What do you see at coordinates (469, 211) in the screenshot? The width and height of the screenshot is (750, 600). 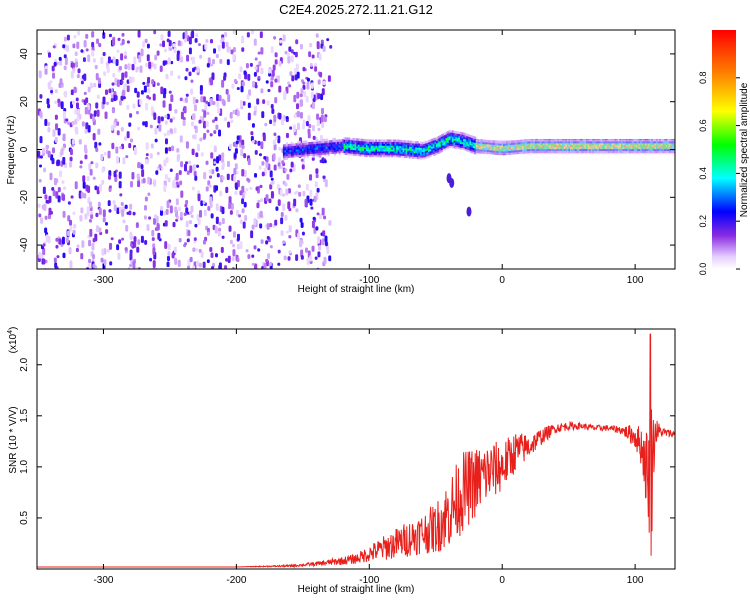 I see `isolated-blob` at bounding box center [469, 211].